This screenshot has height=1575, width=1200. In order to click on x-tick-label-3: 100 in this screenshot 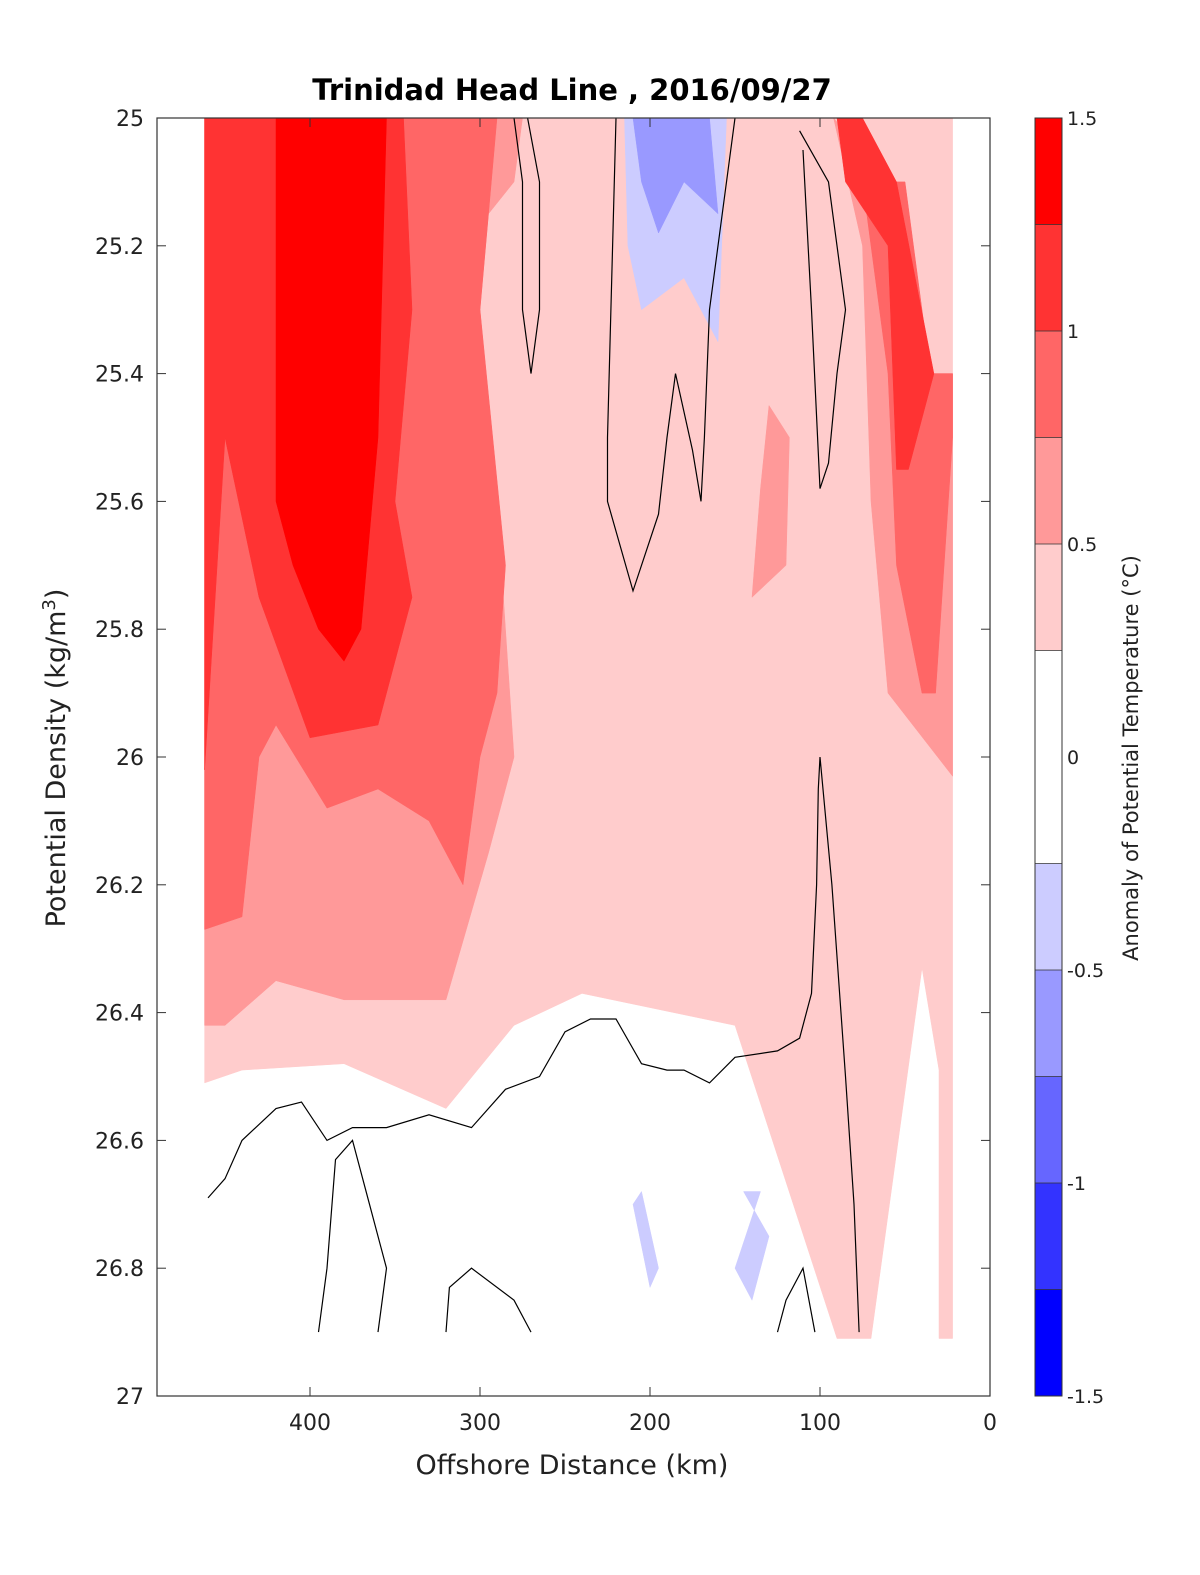, I will do `click(820, 1423)`.